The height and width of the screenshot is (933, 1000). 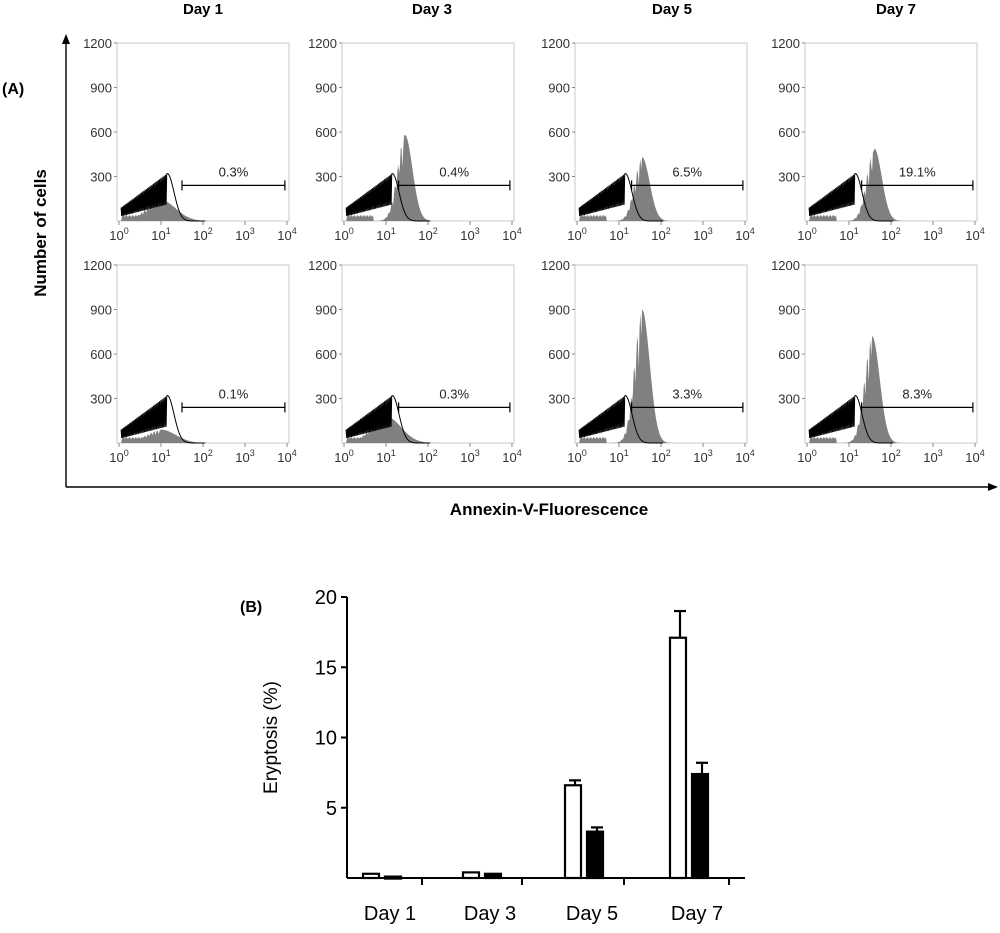 What do you see at coordinates (415, 139) in the screenshot?
I see `histogram-panel: 1200 900 600 300 100 10¹ 10² 10³ 10⁴ 0.4%` at bounding box center [415, 139].